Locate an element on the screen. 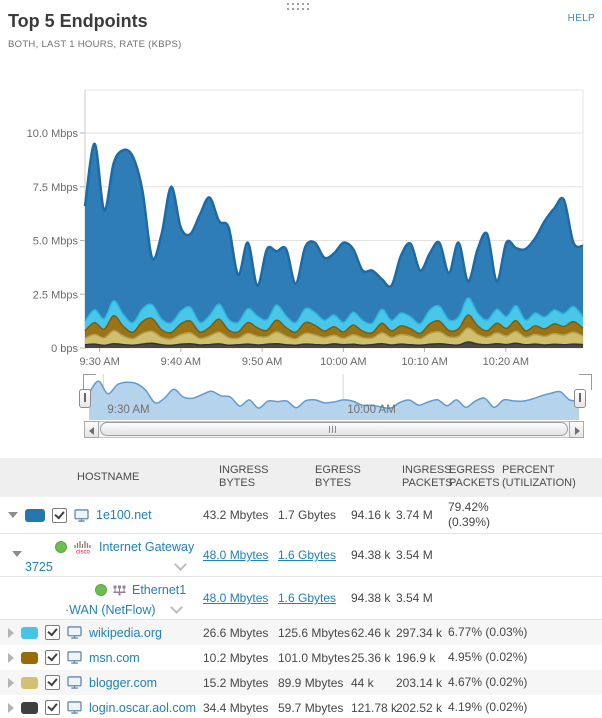 The image size is (602, 718). ingress-bytes-value: 48.0 Mbytes is located at coordinates (237, 598).